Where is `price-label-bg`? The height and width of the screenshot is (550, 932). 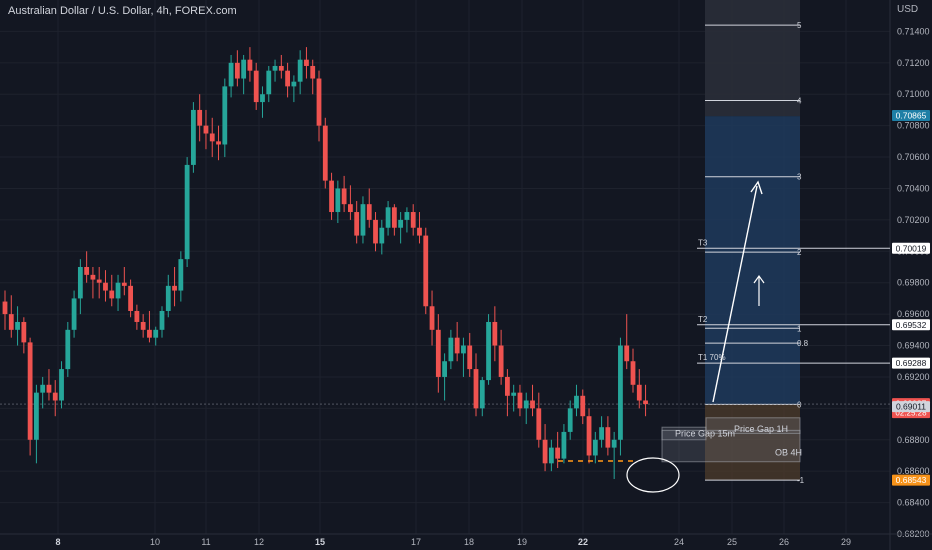
price-label-bg is located at coordinates (911, 407).